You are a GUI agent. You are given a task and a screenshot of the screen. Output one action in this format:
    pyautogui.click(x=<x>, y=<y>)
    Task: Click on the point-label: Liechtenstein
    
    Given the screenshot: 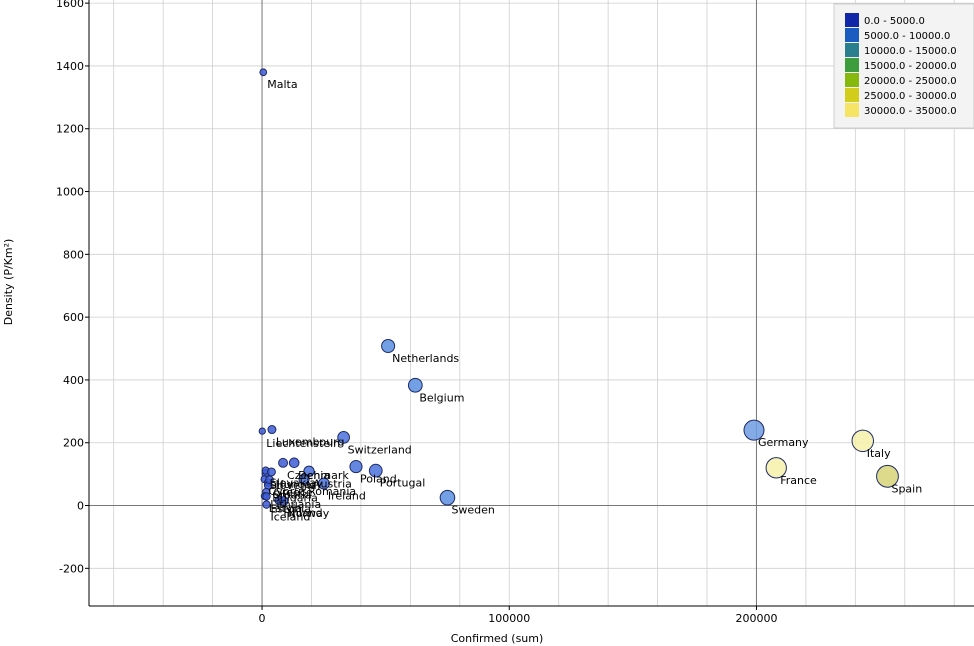 What is the action you would take?
    pyautogui.click(x=303, y=443)
    